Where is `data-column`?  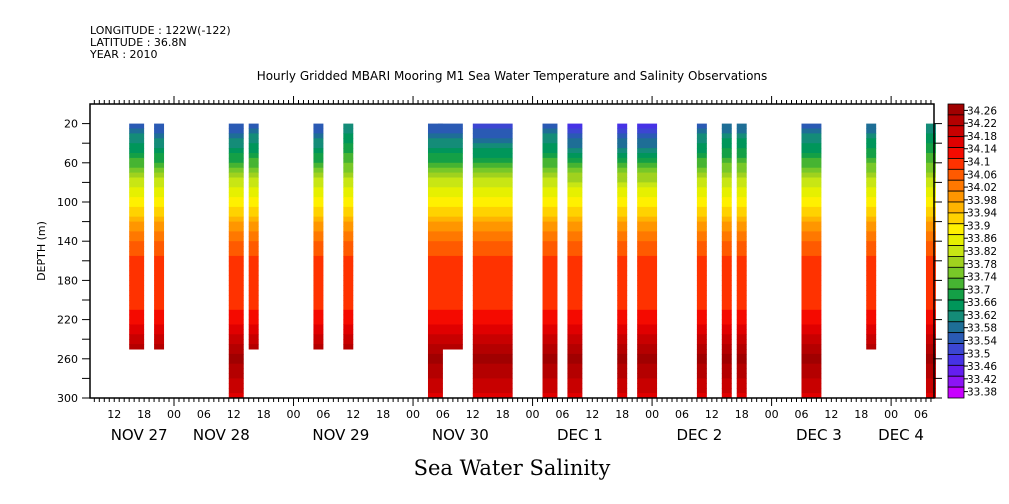
data-column is located at coordinates (236, 261).